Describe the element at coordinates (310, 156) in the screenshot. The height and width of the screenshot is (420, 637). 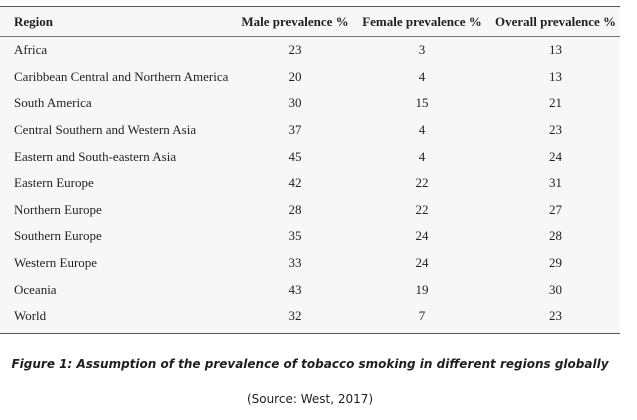
I see `table-row: Eastern and South-eastern Asia 45 4 24` at that location.